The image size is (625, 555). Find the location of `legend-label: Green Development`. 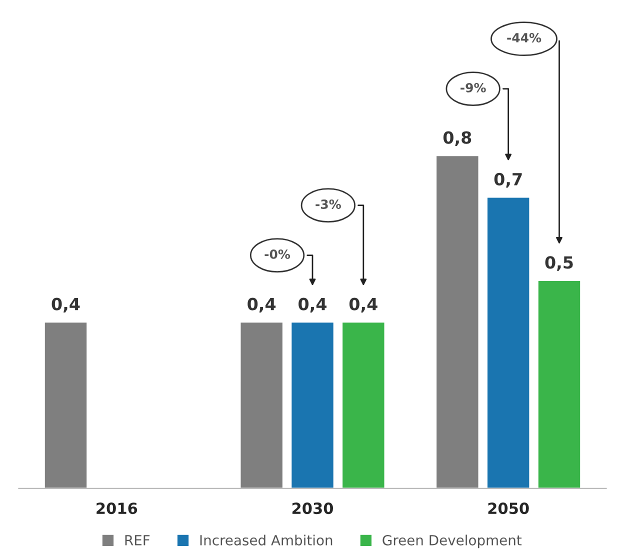

legend-label: Green Development is located at coordinates (452, 541).